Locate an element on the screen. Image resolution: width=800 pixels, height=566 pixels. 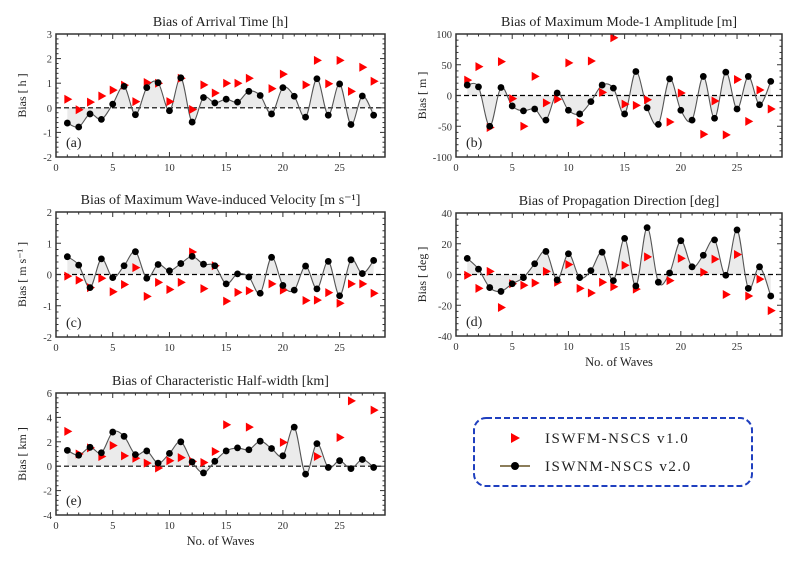
y-tick-label: -50 is located at coordinates (445, 127).